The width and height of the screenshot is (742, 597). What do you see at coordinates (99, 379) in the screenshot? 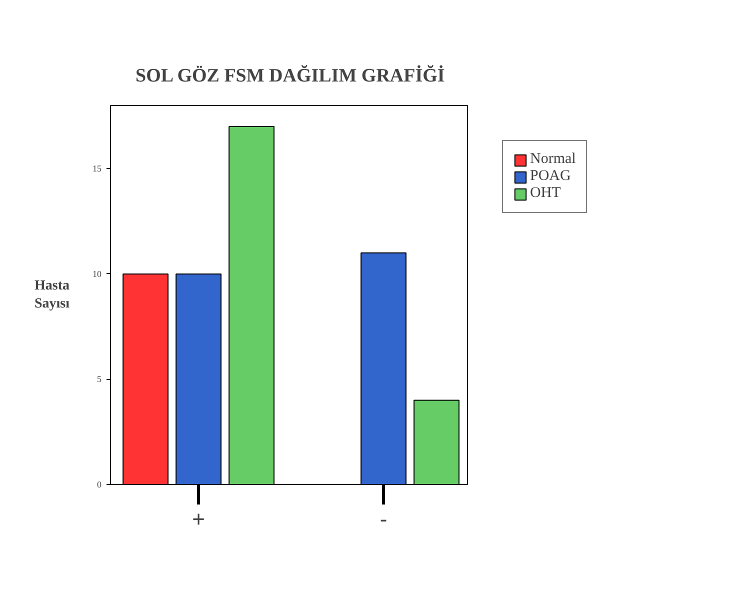
I see `y-tick-label: 5` at bounding box center [99, 379].